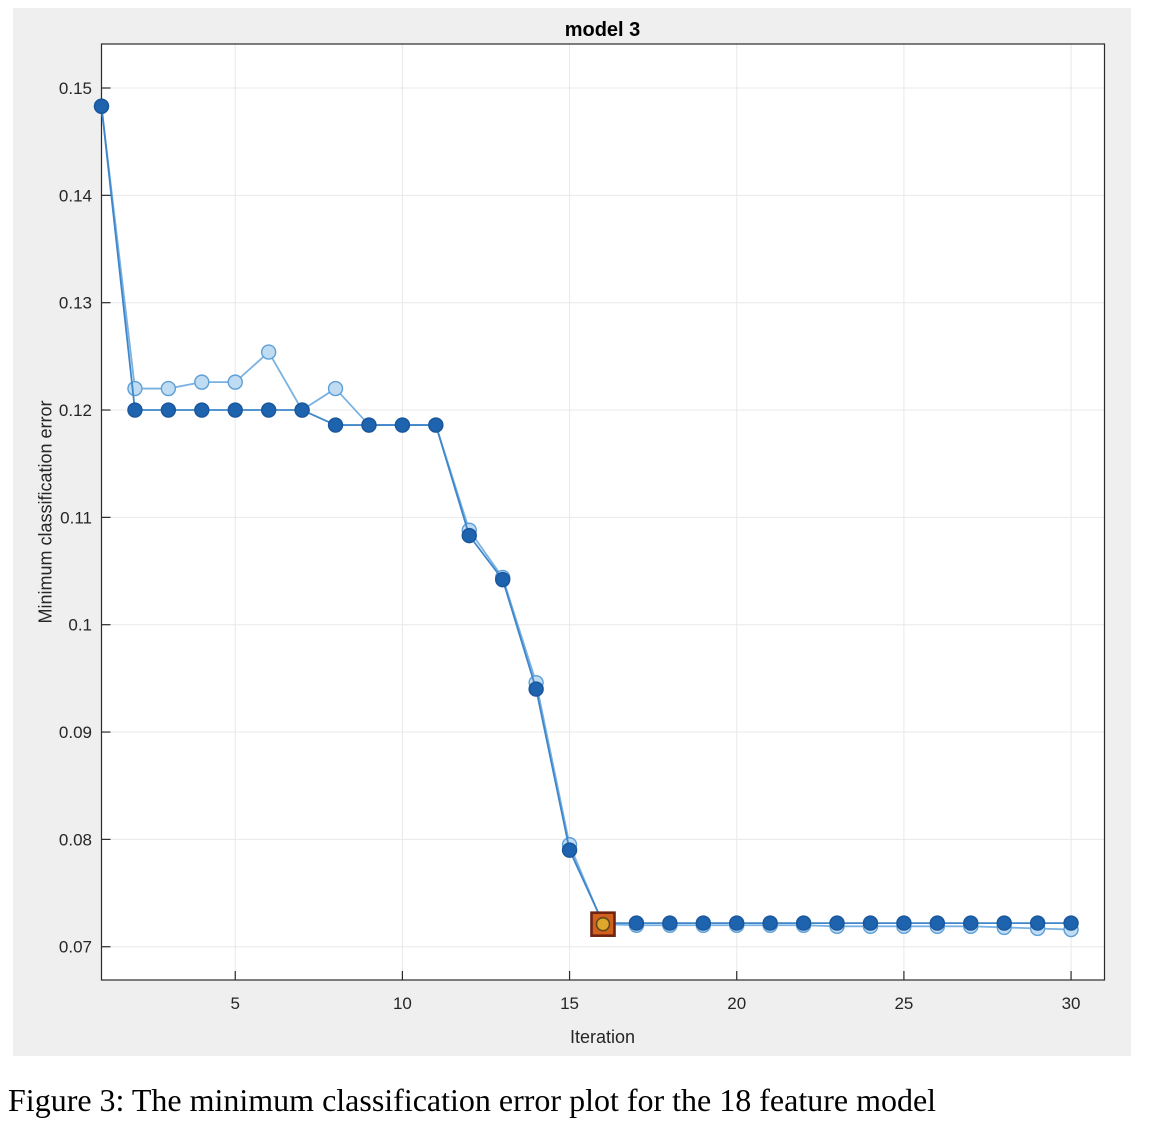 The image size is (1162, 1136). What do you see at coordinates (75, 947) in the screenshot?
I see `y-tick-label: 0.07` at bounding box center [75, 947].